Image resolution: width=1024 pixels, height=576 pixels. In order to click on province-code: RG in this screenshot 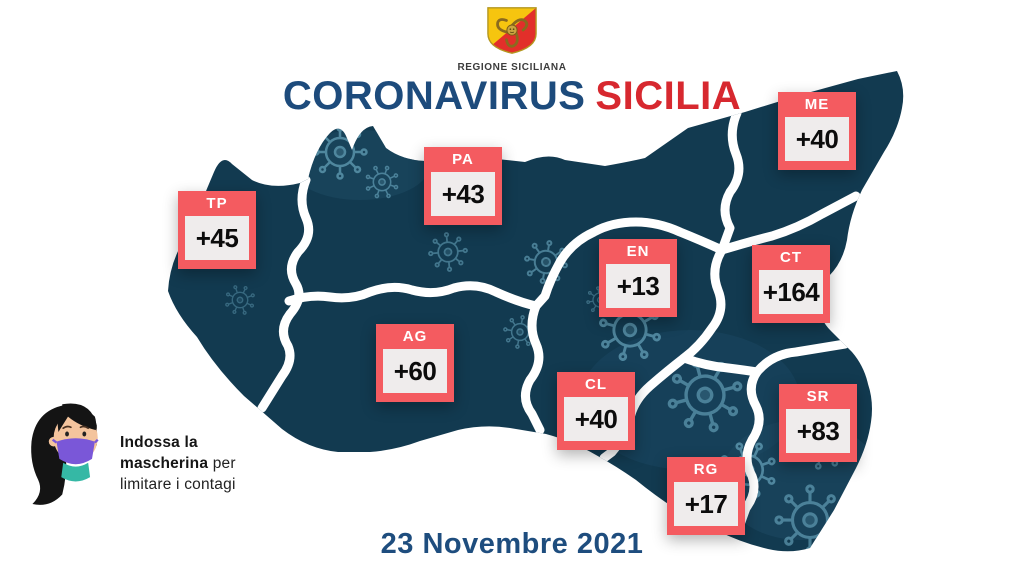, I will do `click(706, 469)`.